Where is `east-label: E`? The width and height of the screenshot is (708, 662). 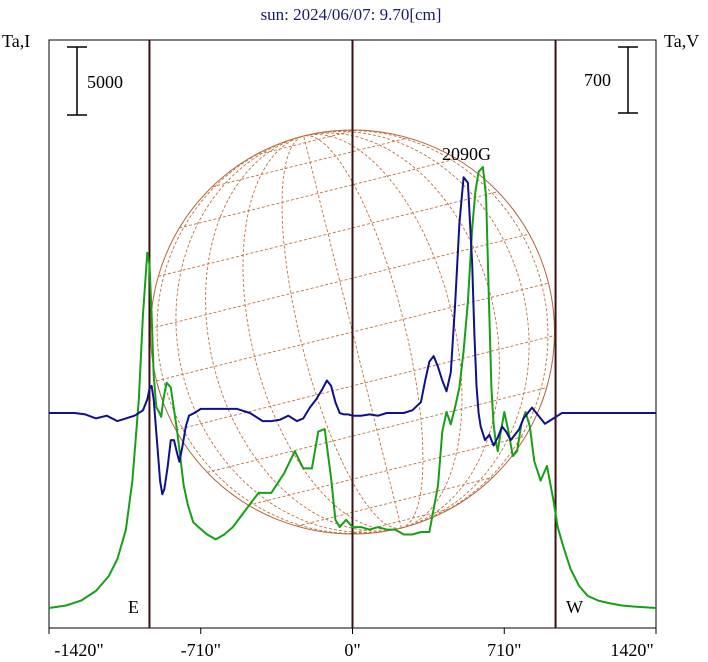
east-label: E is located at coordinates (133, 607).